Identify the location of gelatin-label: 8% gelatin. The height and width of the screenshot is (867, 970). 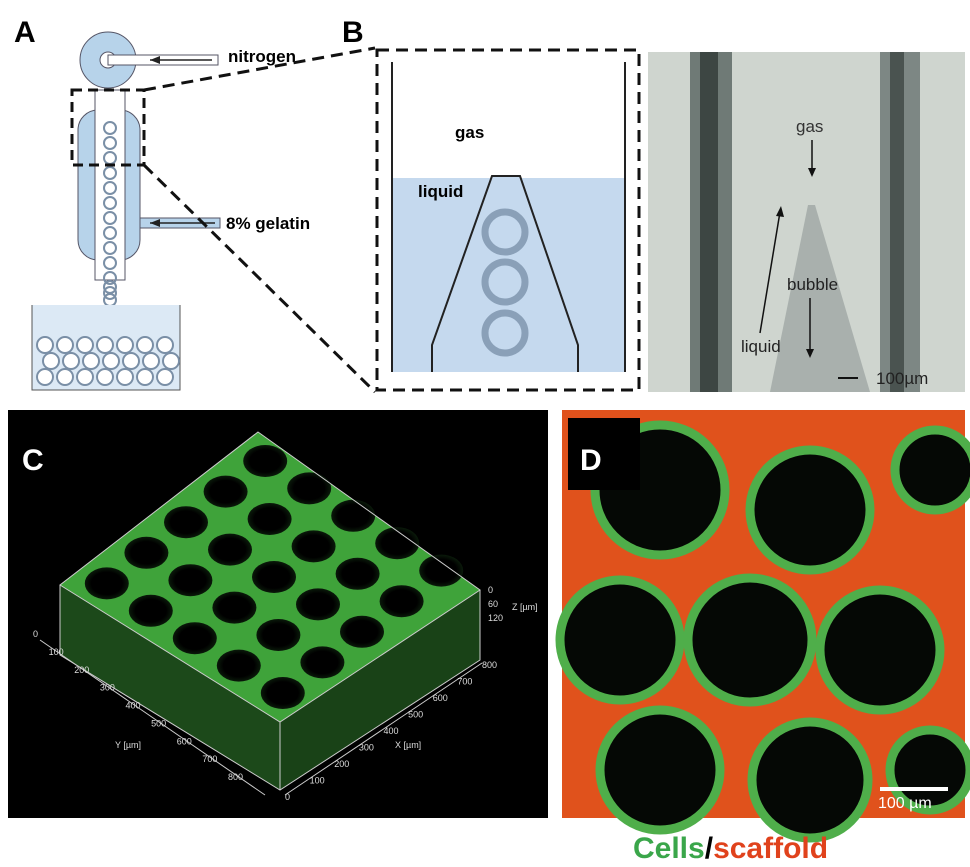
(268, 223).